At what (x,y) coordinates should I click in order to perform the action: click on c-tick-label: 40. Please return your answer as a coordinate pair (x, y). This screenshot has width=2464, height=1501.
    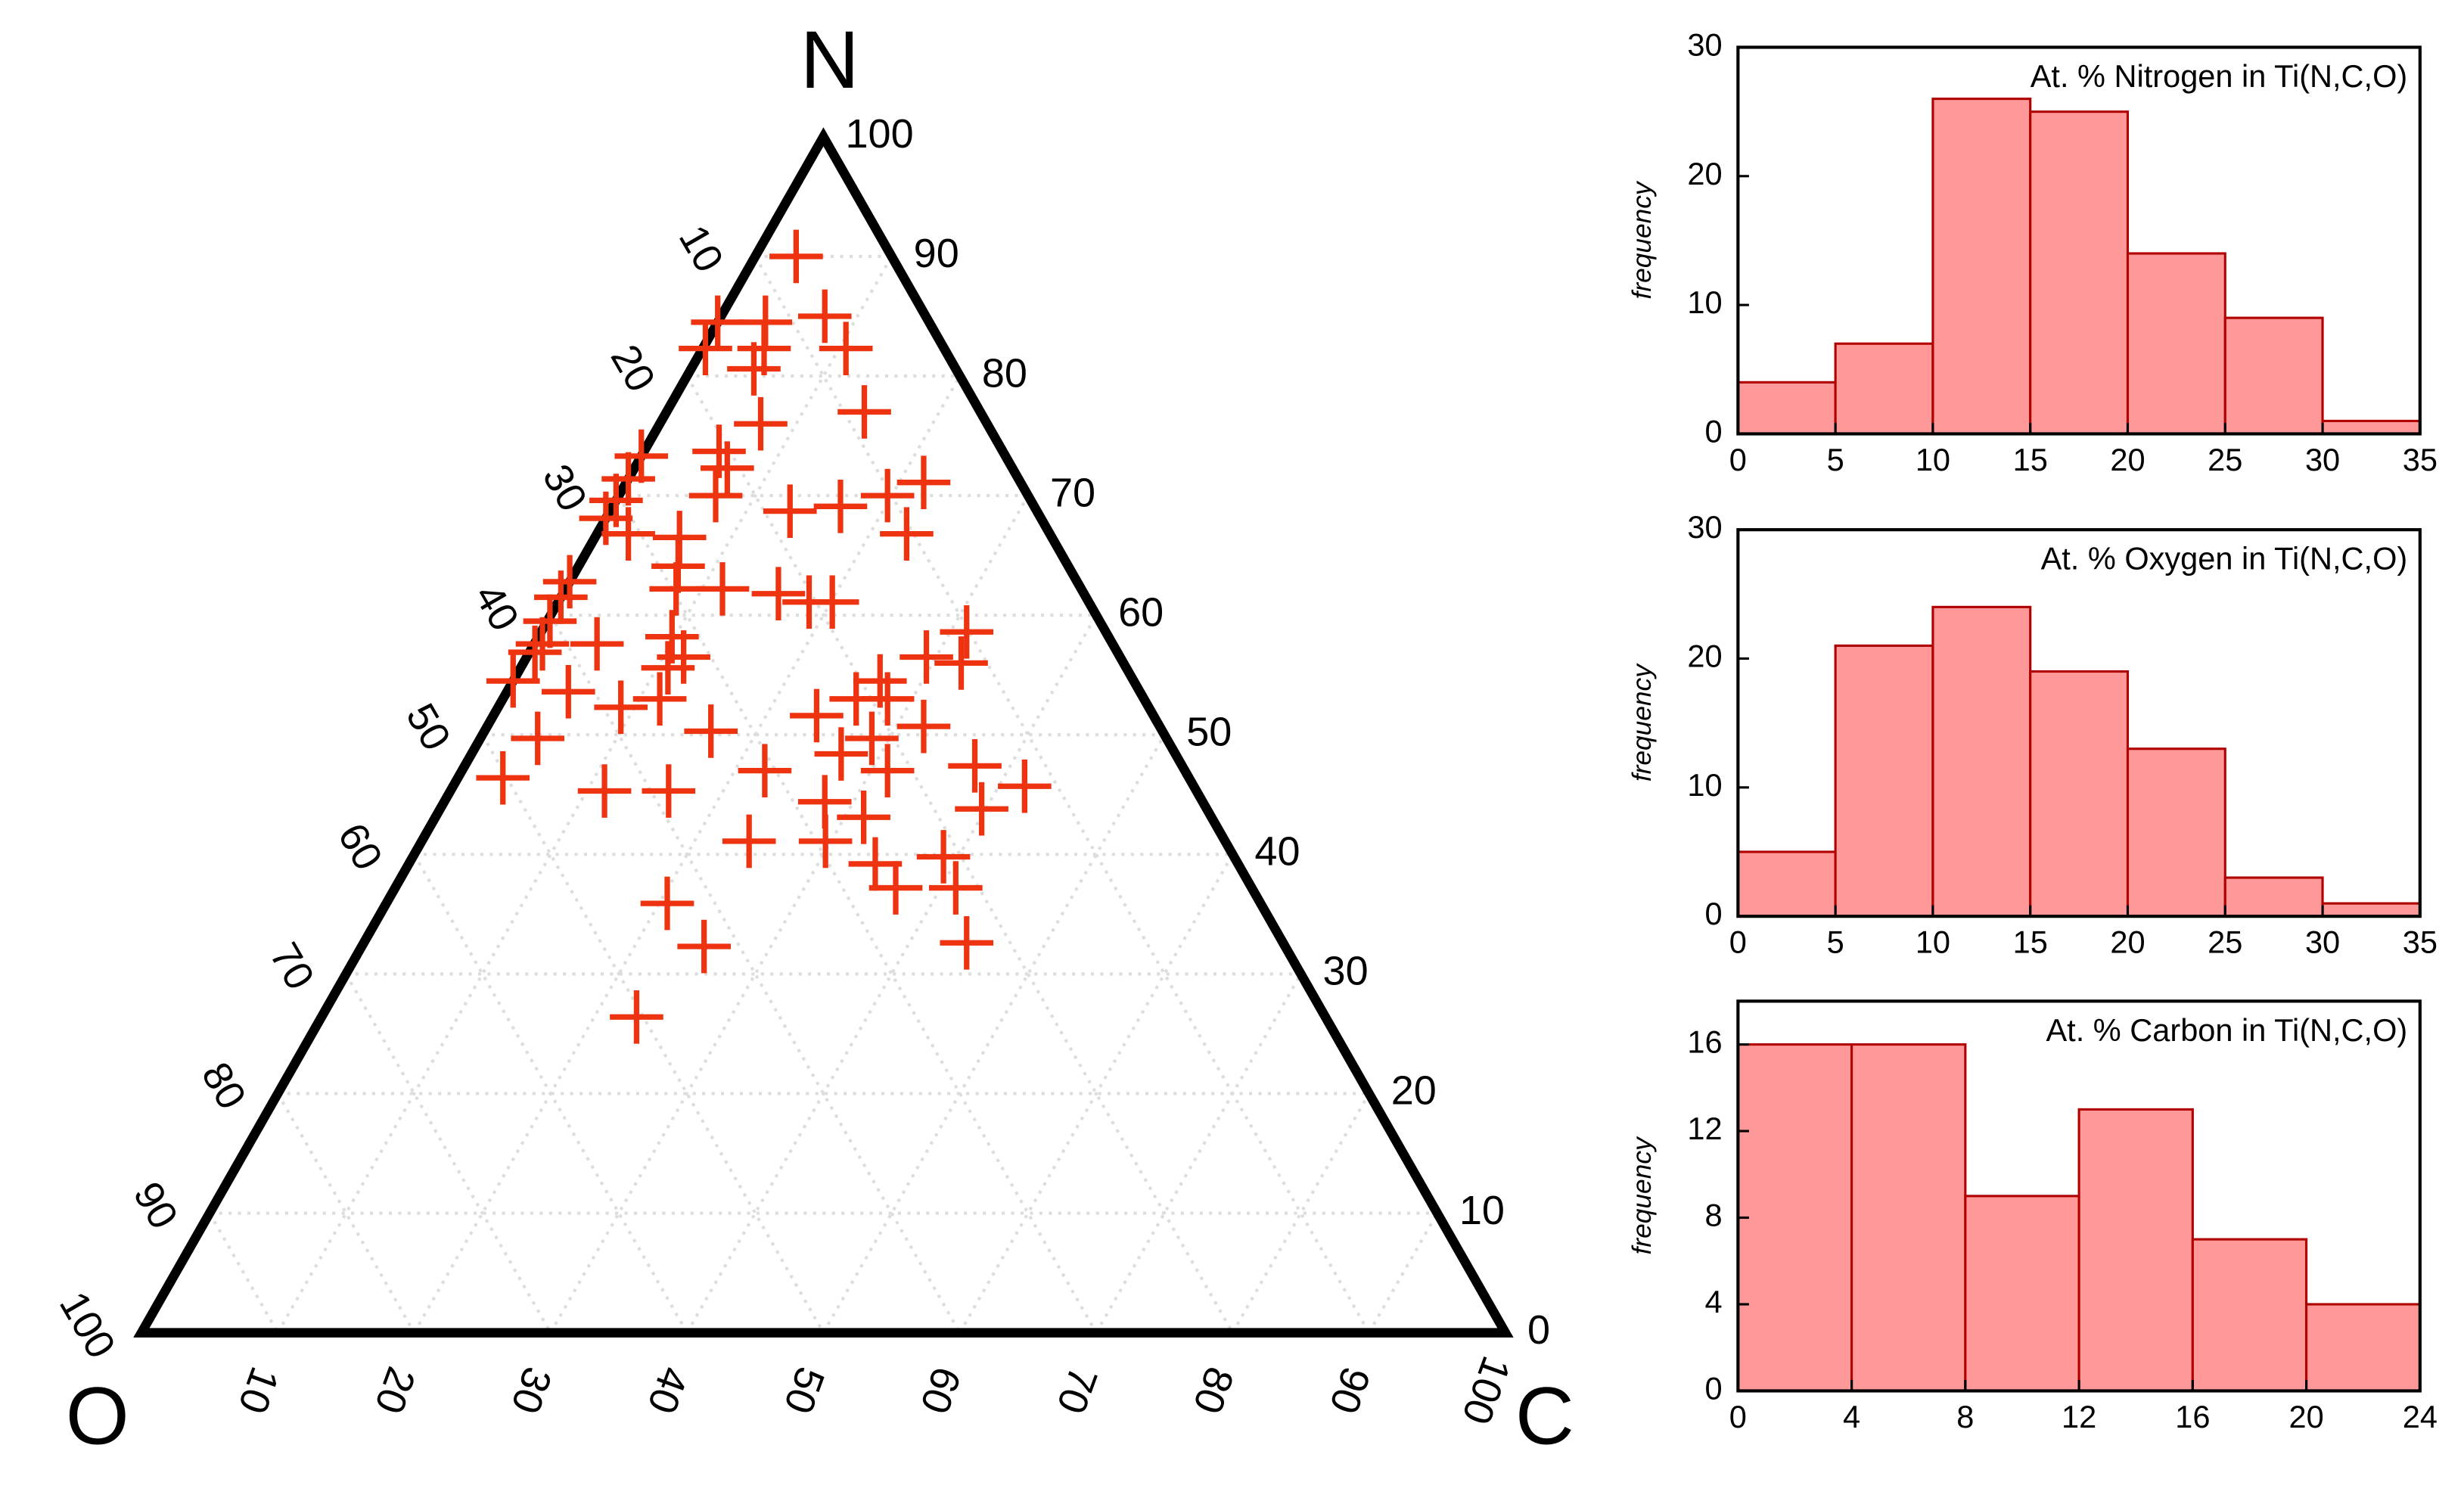
    Looking at the image, I should click on (668, 1390).